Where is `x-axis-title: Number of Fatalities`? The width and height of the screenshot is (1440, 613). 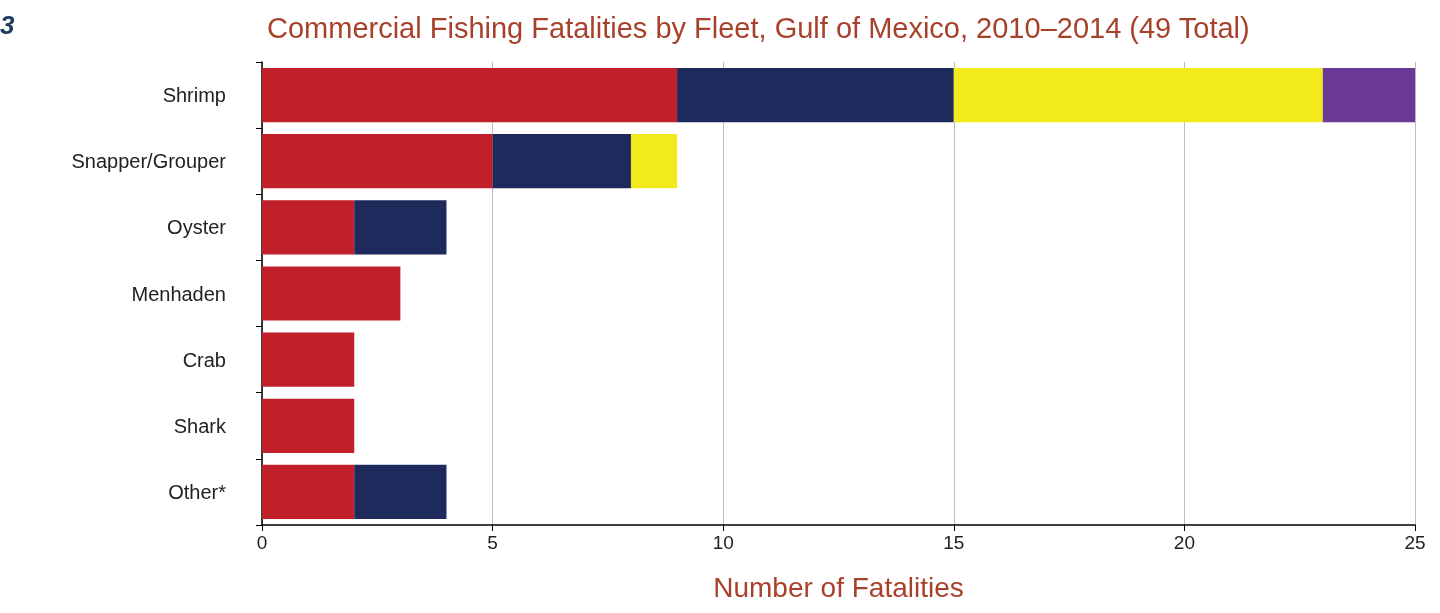 x-axis-title: Number of Fatalities is located at coordinates (838, 587).